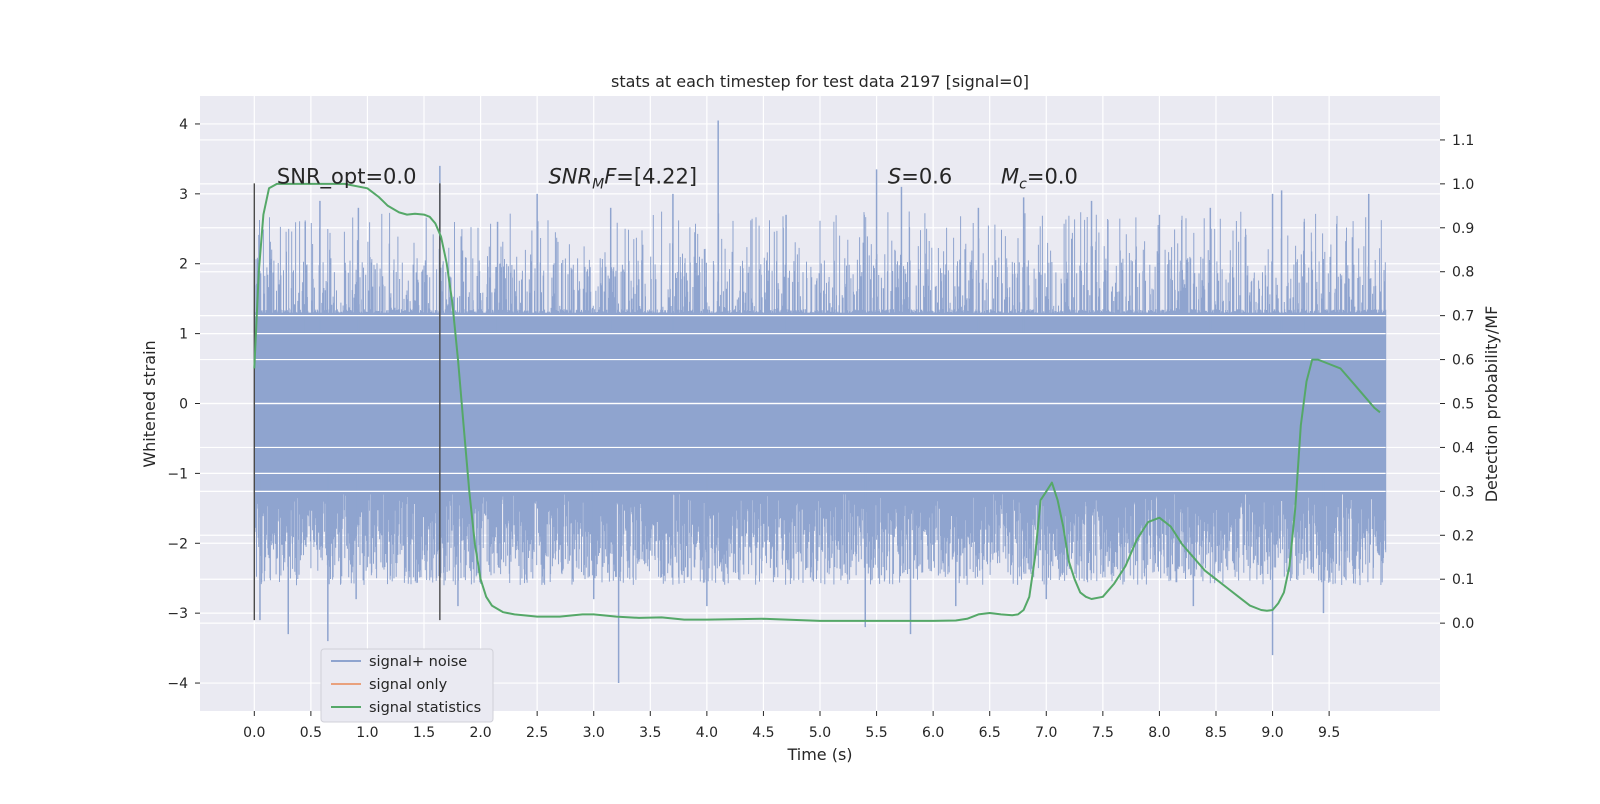 This screenshot has height=804, width=1600. What do you see at coordinates (149, 403) in the screenshot?
I see `y-axis-left-label: Whitened strain` at bounding box center [149, 403].